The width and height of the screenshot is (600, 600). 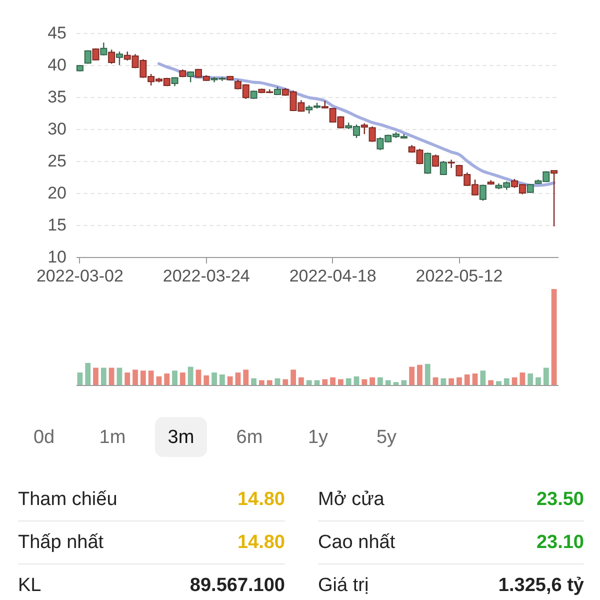 What do you see at coordinates (57, 257) in the screenshot?
I see `y-tick-label: 10` at bounding box center [57, 257].